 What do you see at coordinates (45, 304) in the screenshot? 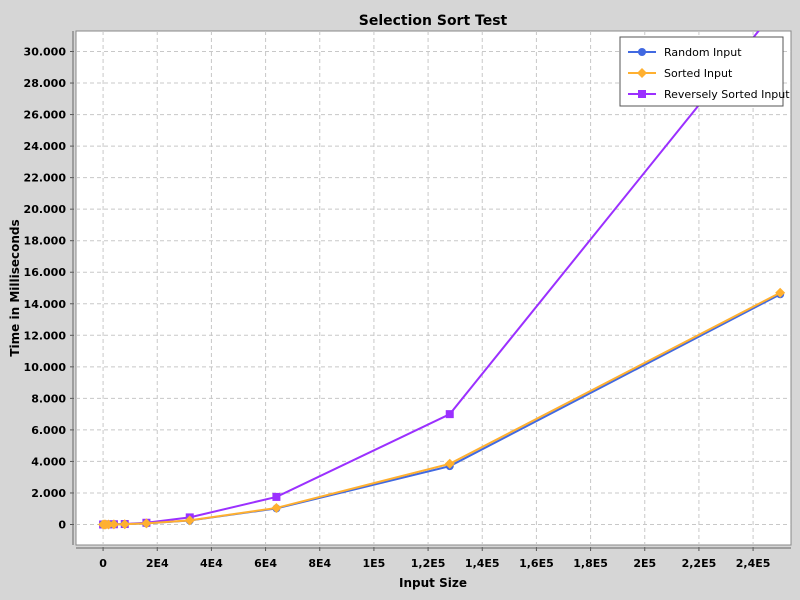
I see `y-tick-label: 14.000` at bounding box center [45, 304].